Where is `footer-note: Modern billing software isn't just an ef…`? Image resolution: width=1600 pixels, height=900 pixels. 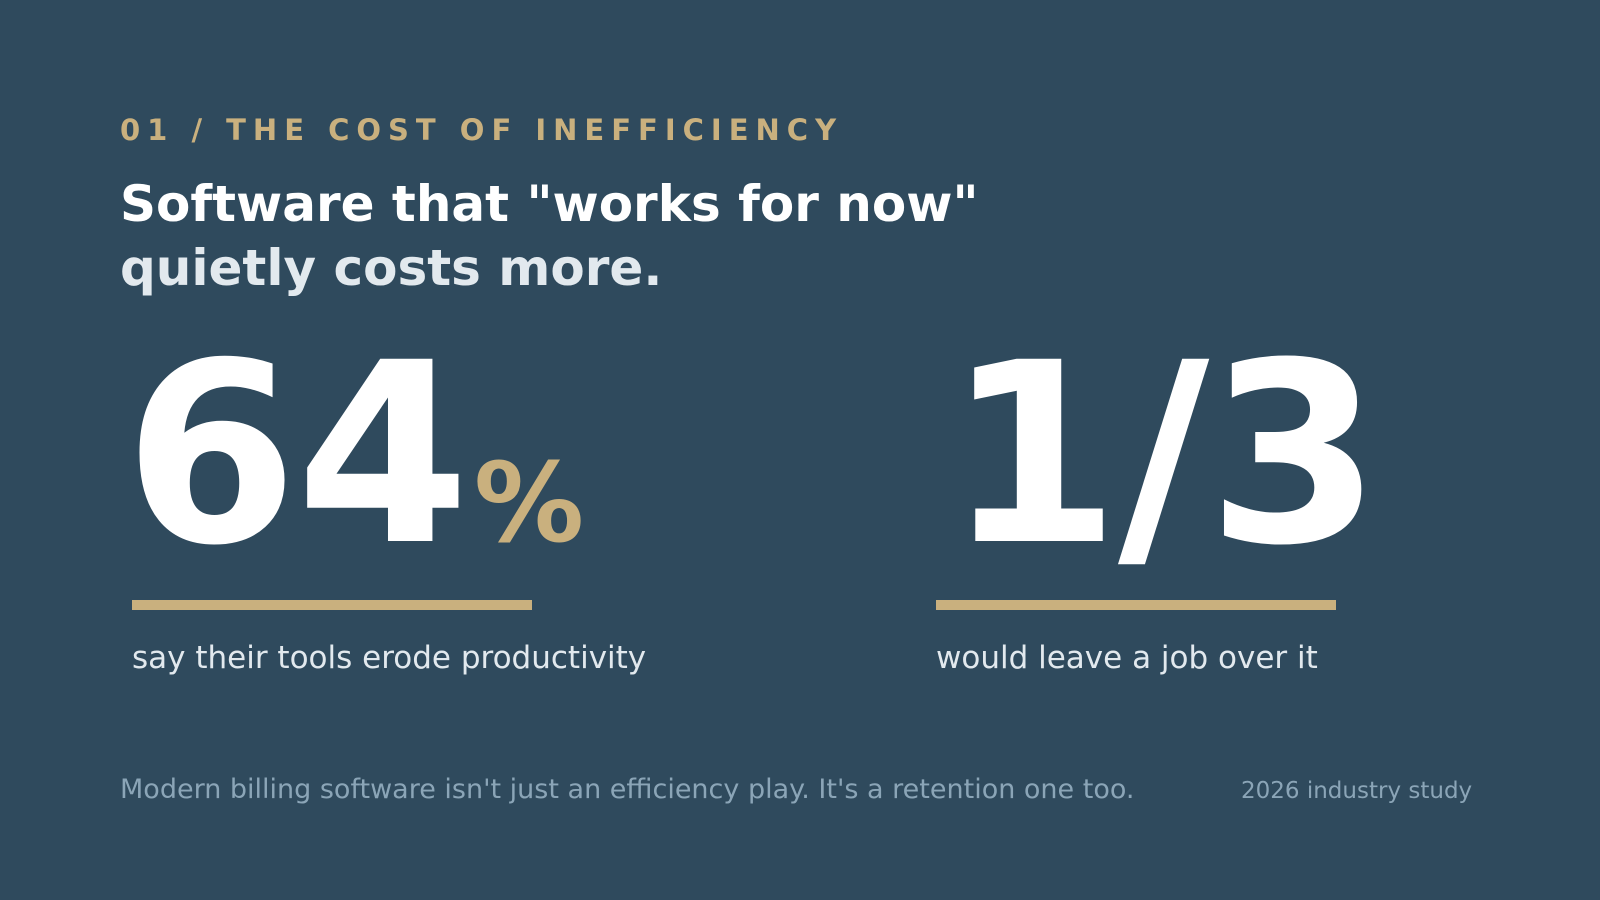 footer-note: Modern billing software isn't just an ef… is located at coordinates (627, 789).